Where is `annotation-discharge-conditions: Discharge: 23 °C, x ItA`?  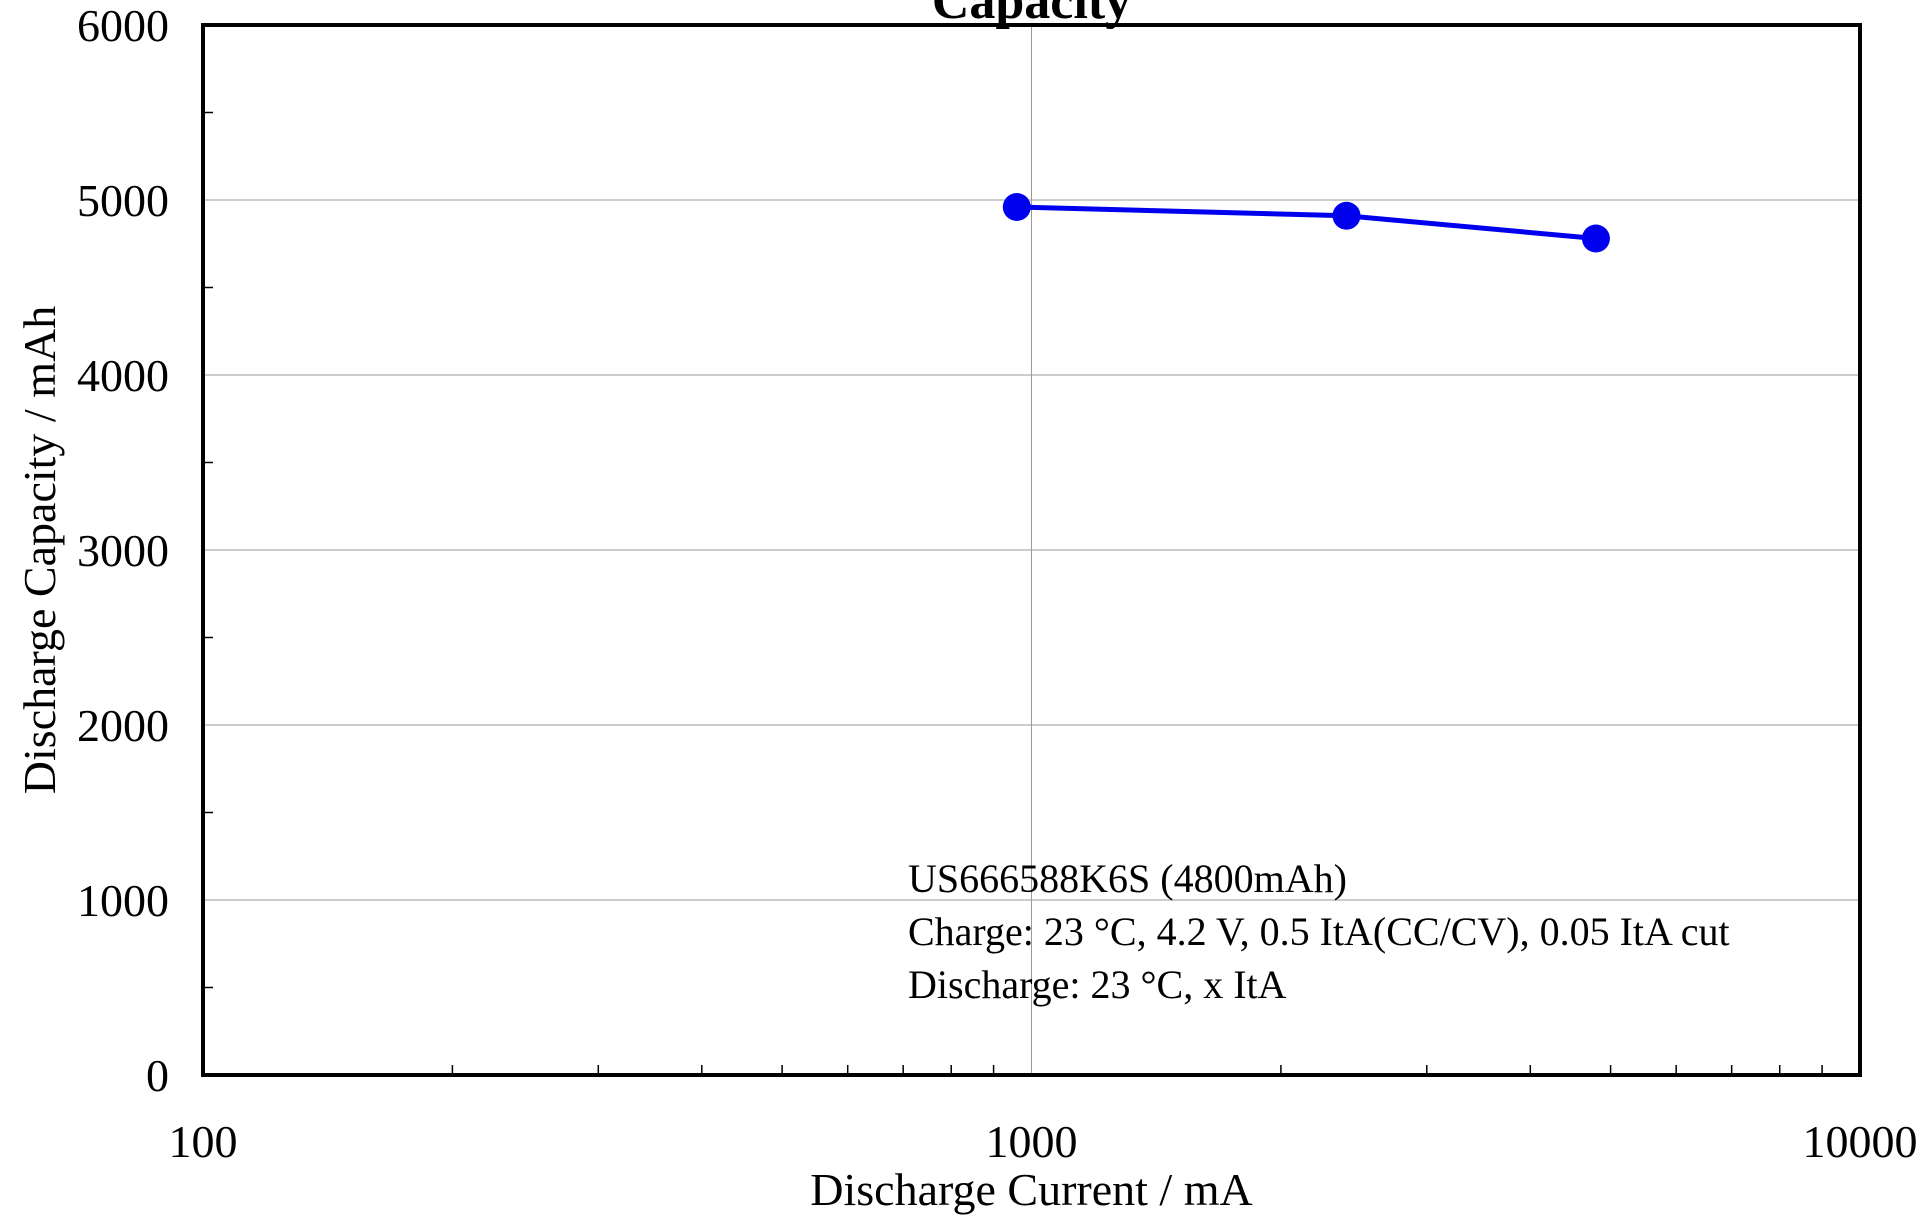 annotation-discharge-conditions: Discharge: 23 °C, x ItA is located at coordinates (1097, 984).